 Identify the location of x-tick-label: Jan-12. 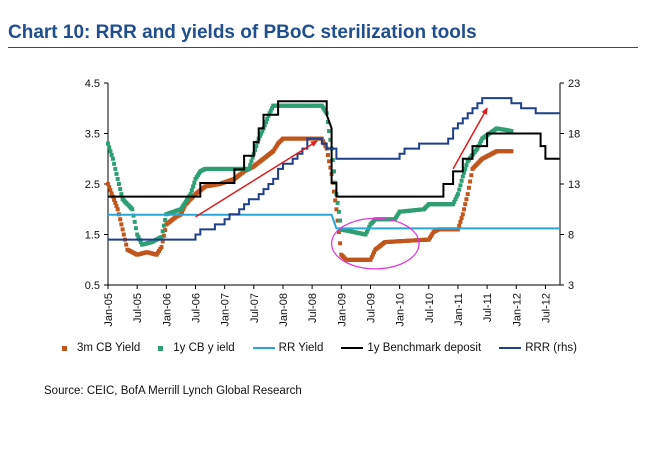
(517, 310).